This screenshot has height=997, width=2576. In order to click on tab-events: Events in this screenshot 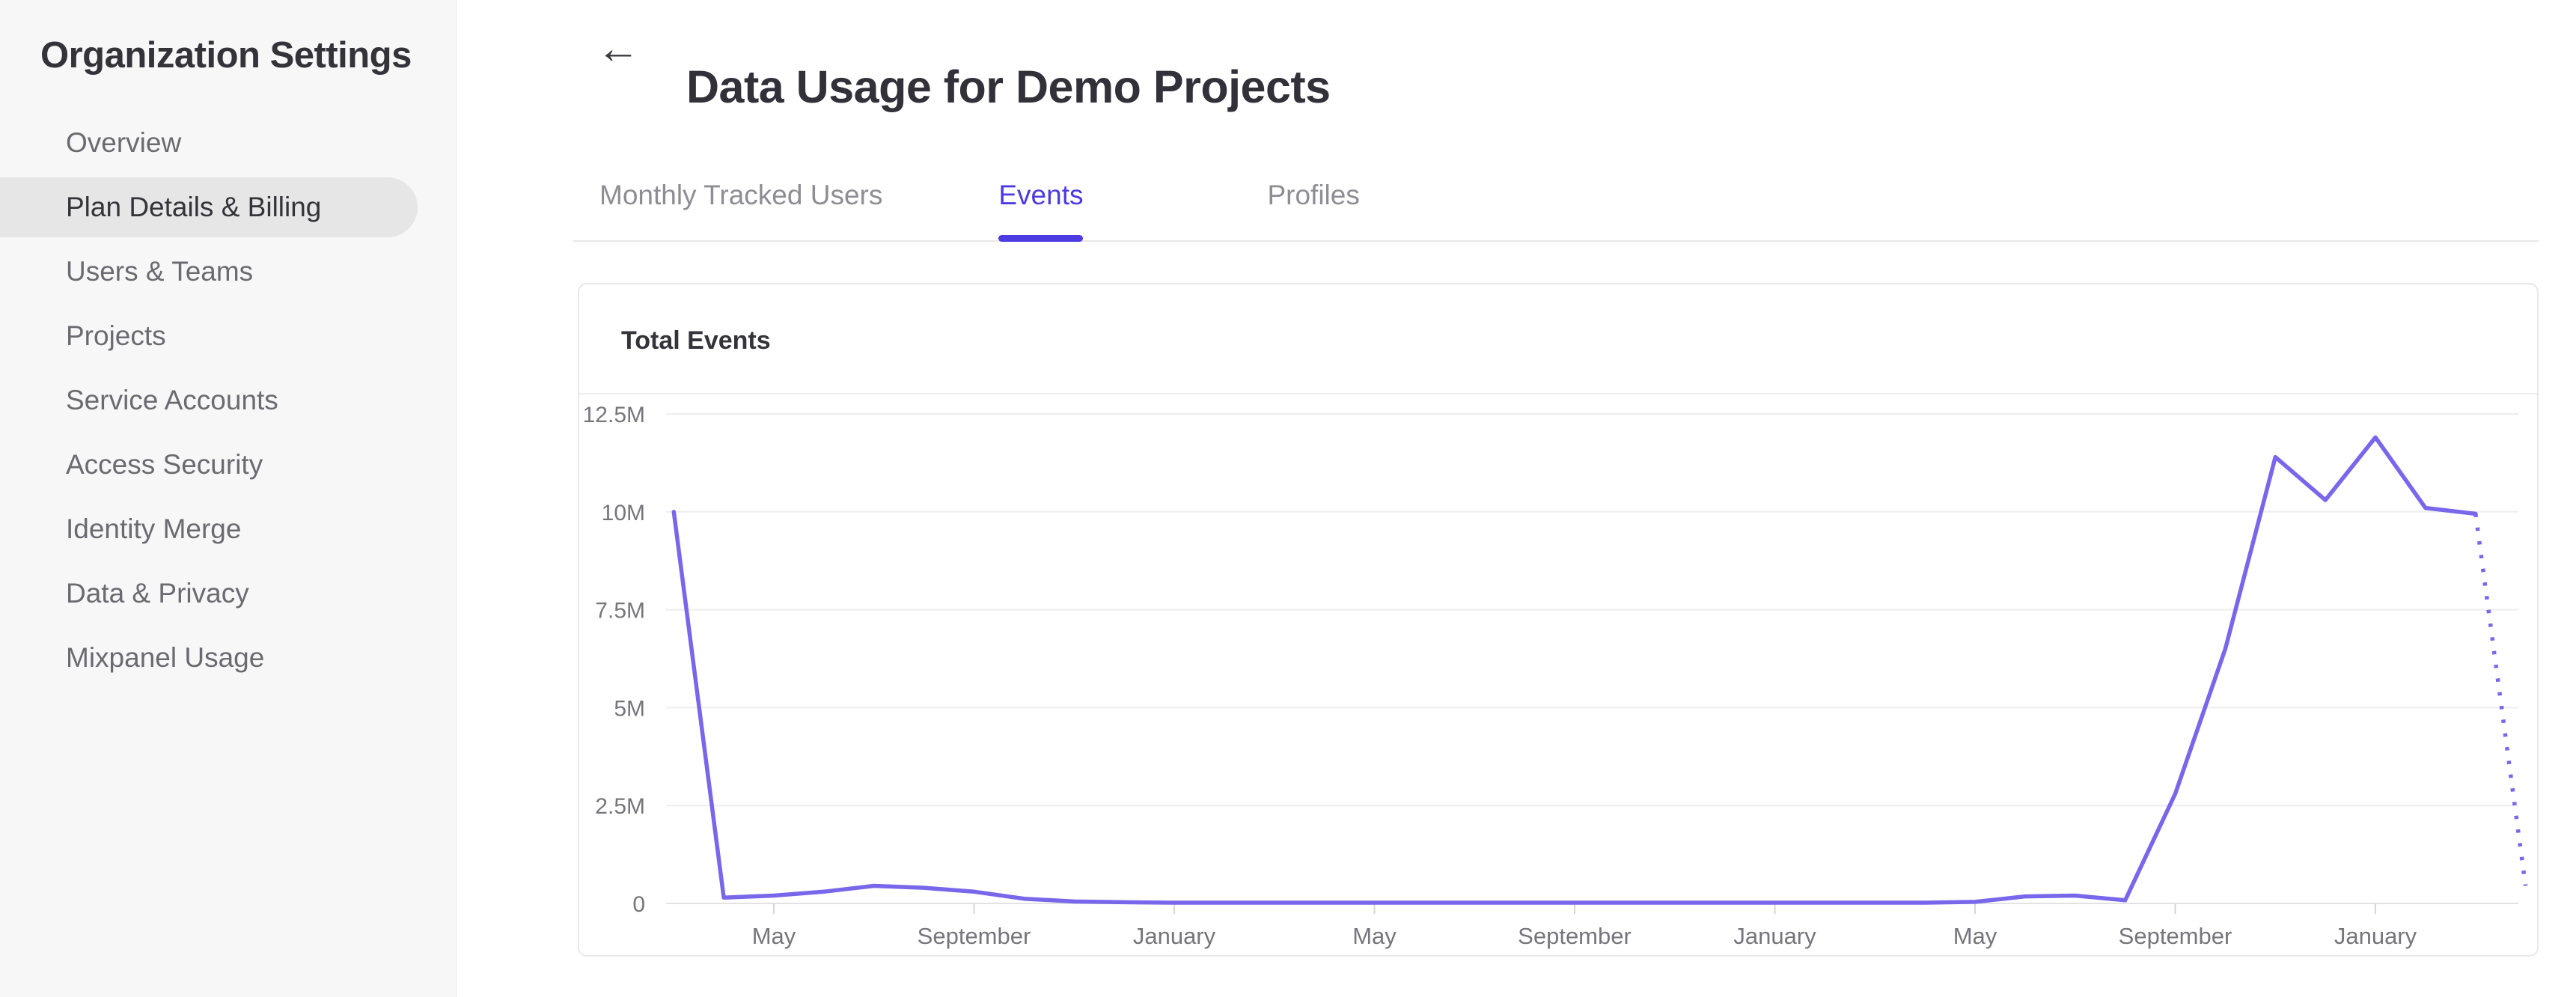, I will do `click(1041, 196)`.